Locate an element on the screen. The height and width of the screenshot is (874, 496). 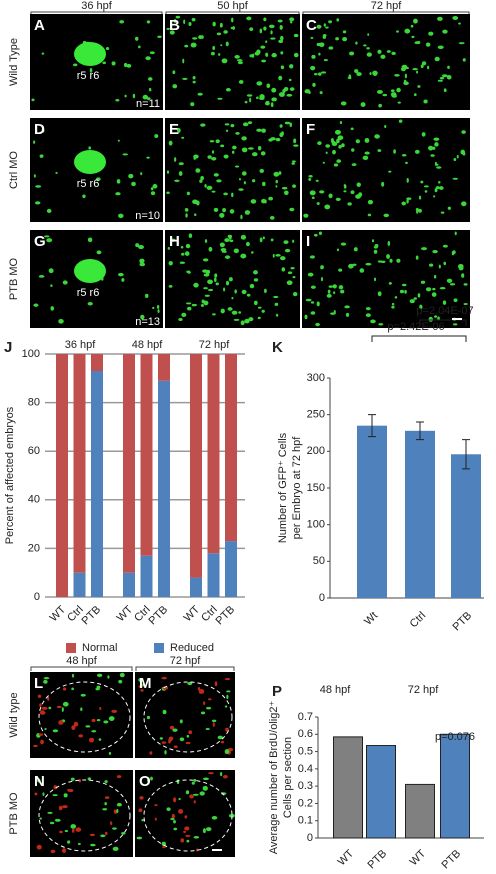
y-axis-label: per Embryo at 72 hpf is located at coordinates (297, 488).